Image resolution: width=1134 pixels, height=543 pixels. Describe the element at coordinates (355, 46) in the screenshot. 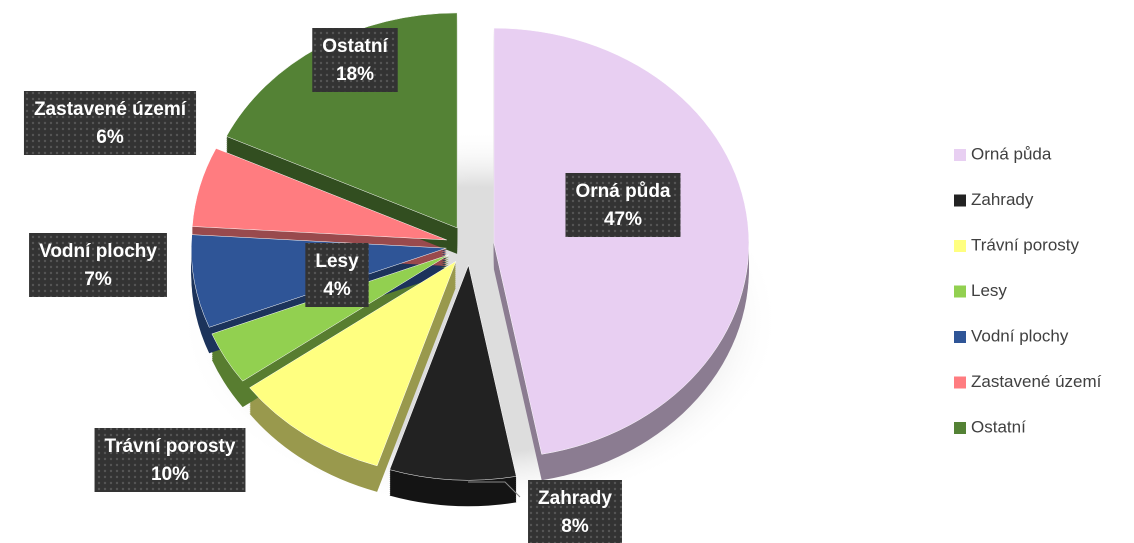

I see `label-name: Ostatní` at that location.